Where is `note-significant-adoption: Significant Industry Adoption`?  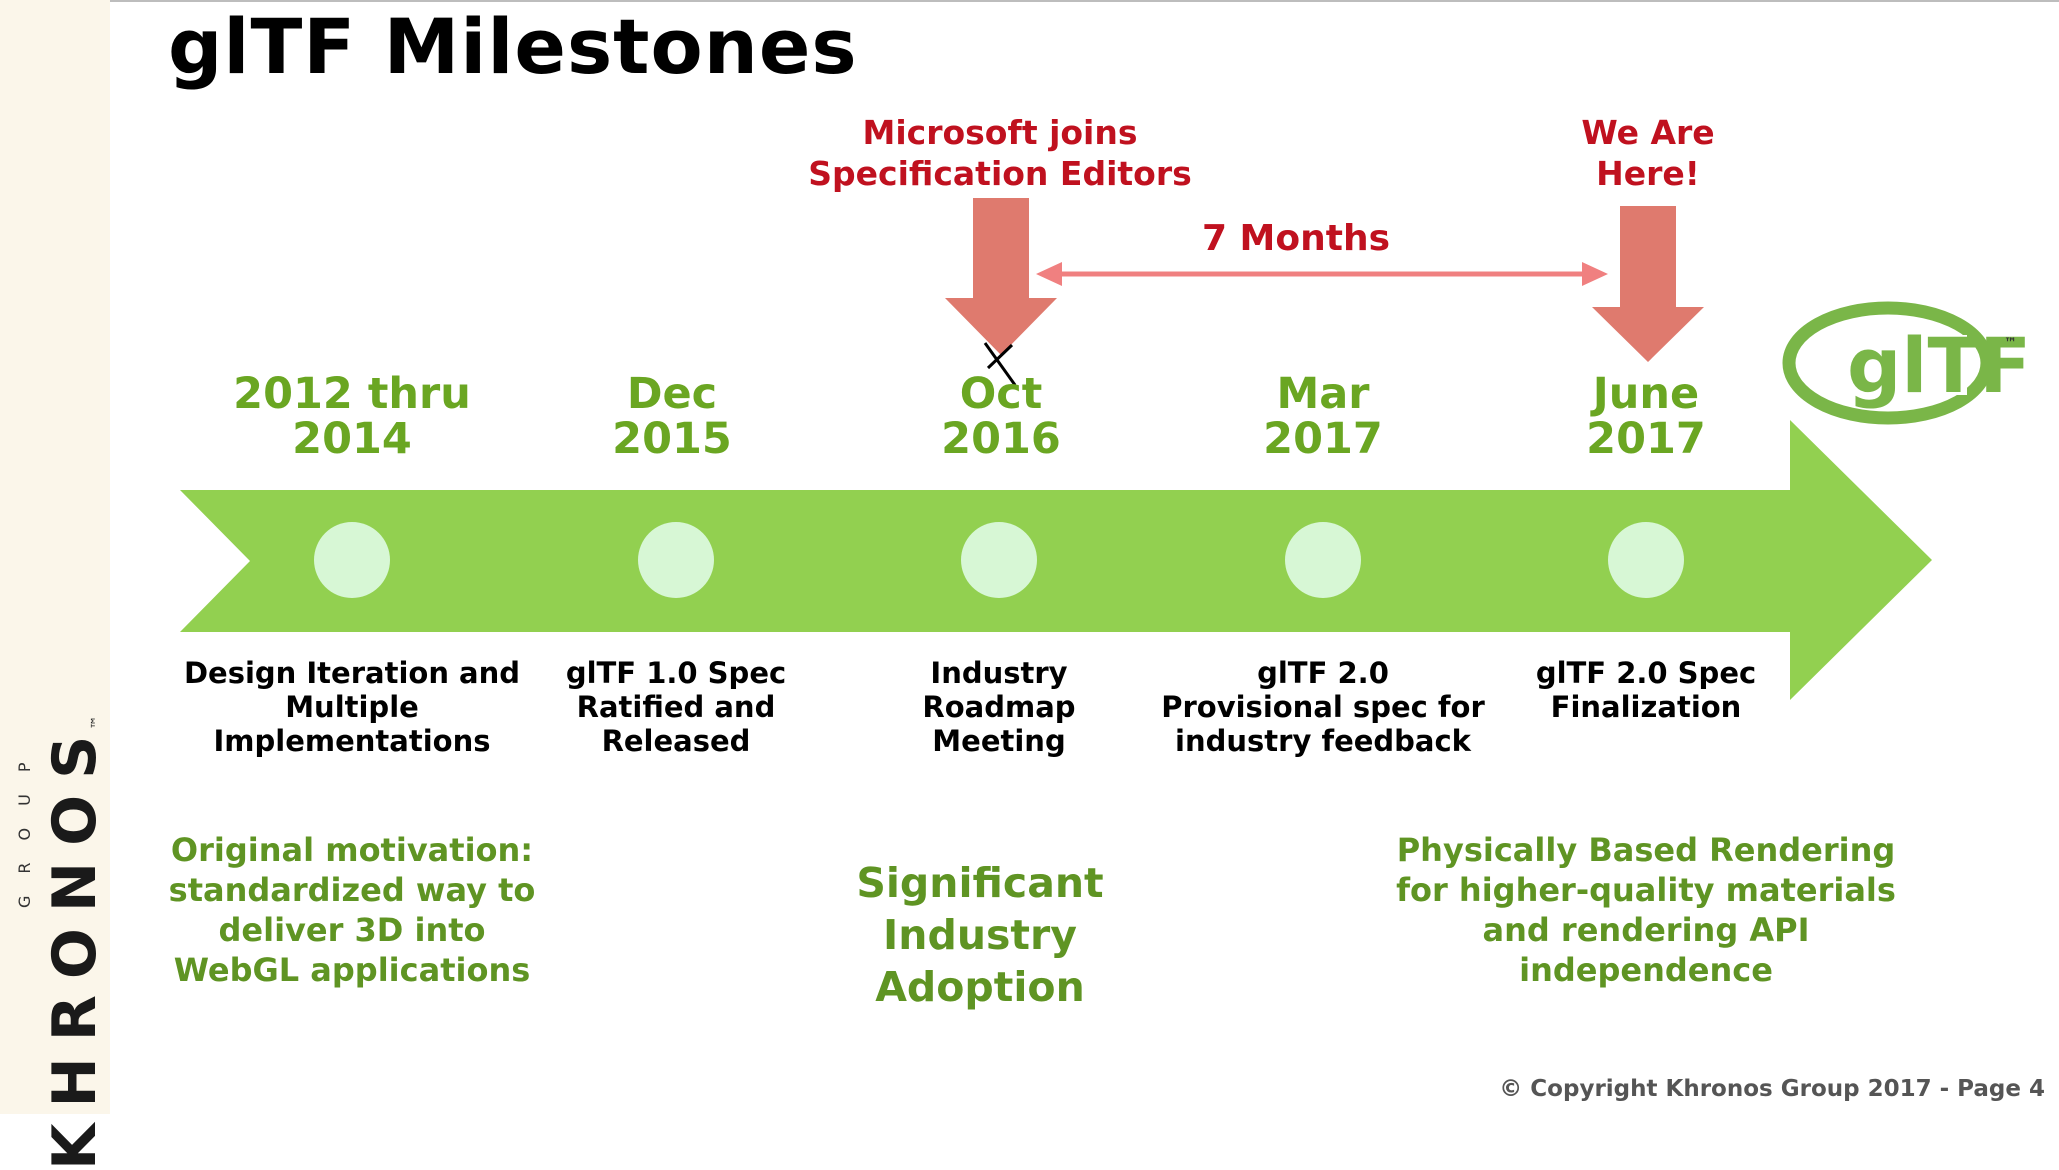 note-significant-adoption: Significant Industry Adoption is located at coordinates (980, 935).